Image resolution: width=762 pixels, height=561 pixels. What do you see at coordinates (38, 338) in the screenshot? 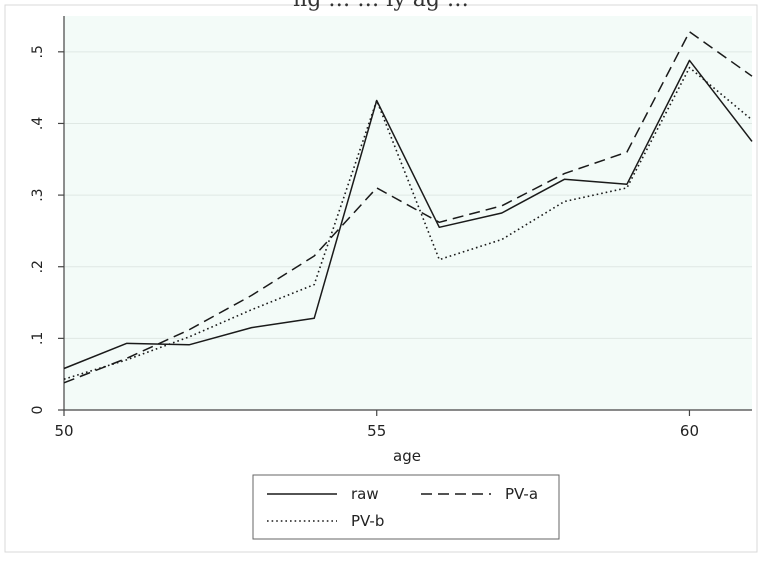
I see `y-tick-label: .1` at bounding box center [38, 338].